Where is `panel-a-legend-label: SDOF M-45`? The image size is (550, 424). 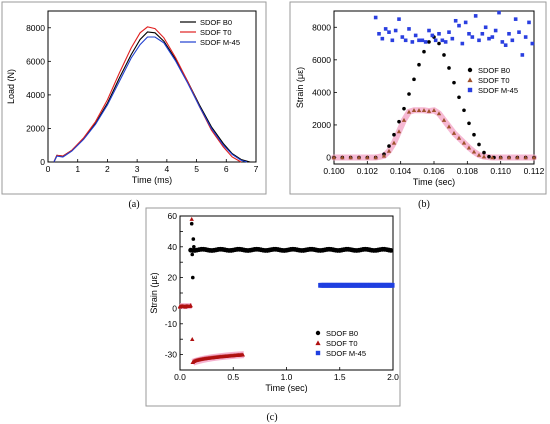 panel-a-legend-label: SDOF M-45 is located at coordinates (220, 42).